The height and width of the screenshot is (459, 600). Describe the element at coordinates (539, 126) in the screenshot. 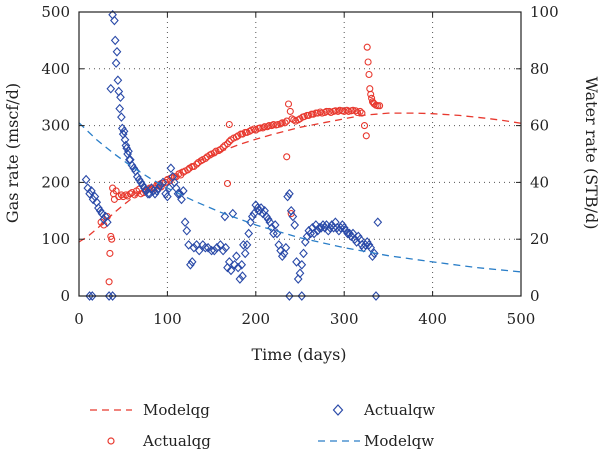

I see `y-right-tick-label: 60` at that location.